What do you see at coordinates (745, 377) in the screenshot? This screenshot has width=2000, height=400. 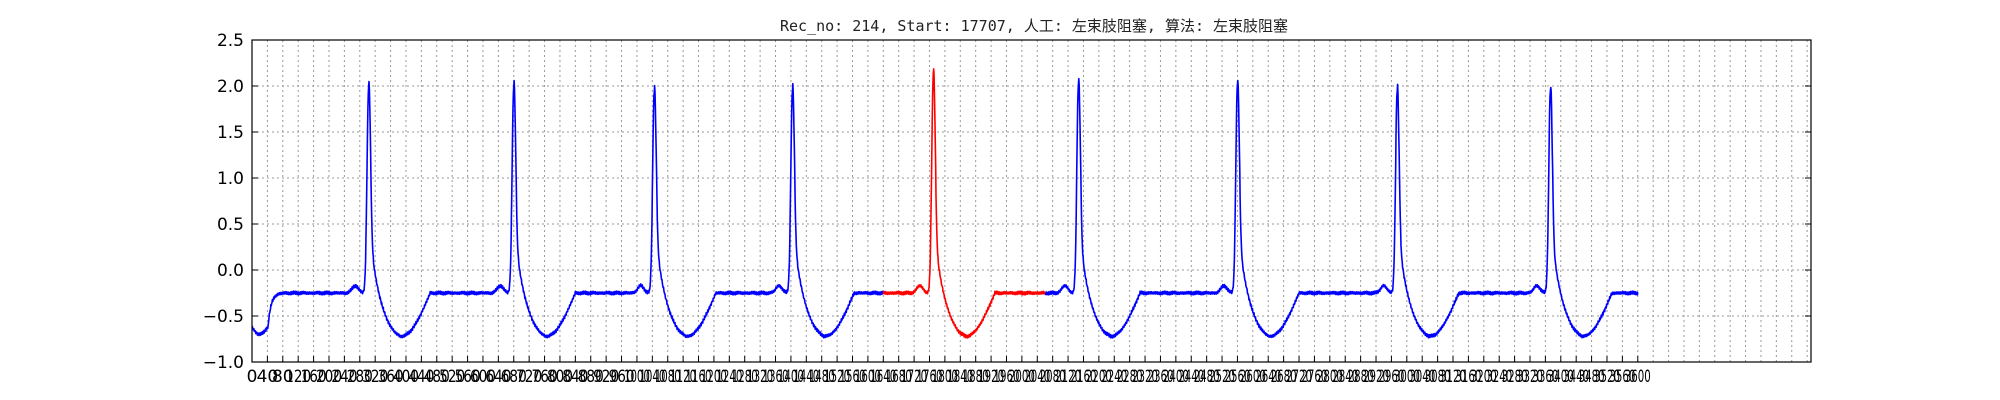 I see `x-tick-label: 1280` at bounding box center [745, 377].